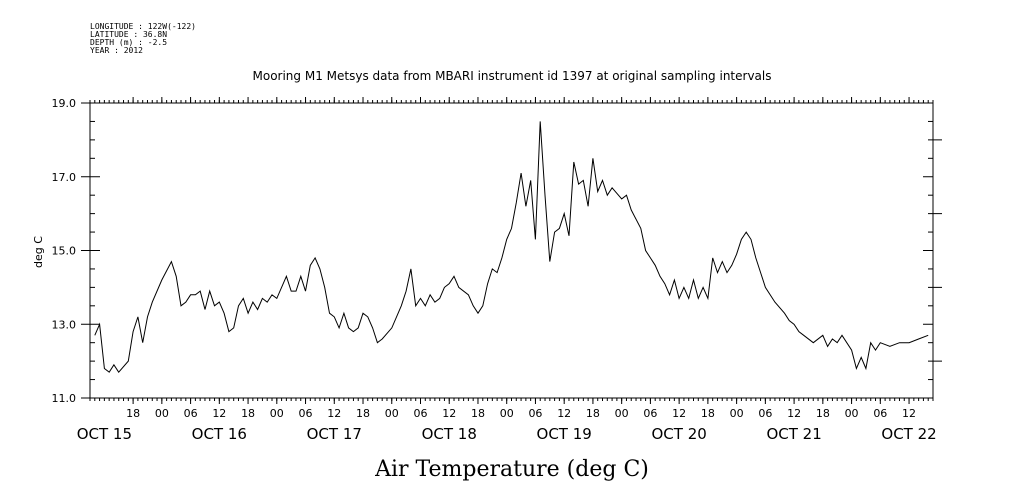  Describe the element at coordinates (128, 34) in the screenshot. I see `header-line: LATITUDE : 36.8N` at that location.